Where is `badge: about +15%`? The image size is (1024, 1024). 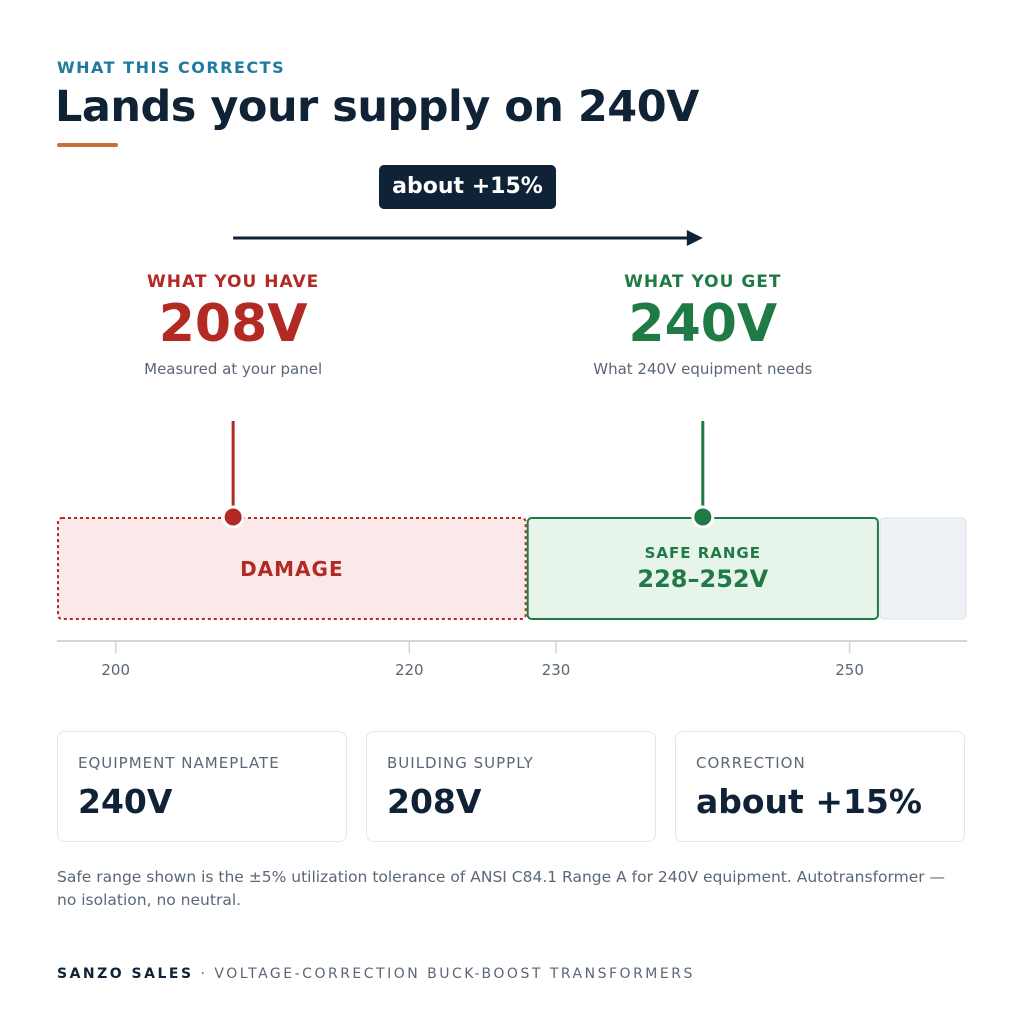
badge: about +15% is located at coordinates (467, 187).